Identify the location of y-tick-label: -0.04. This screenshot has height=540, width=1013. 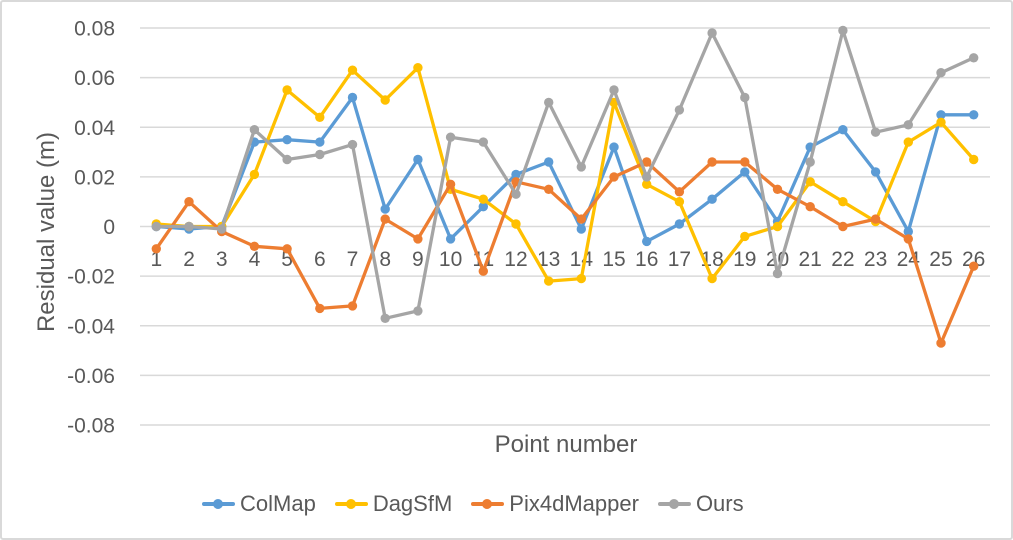
(91, 326).